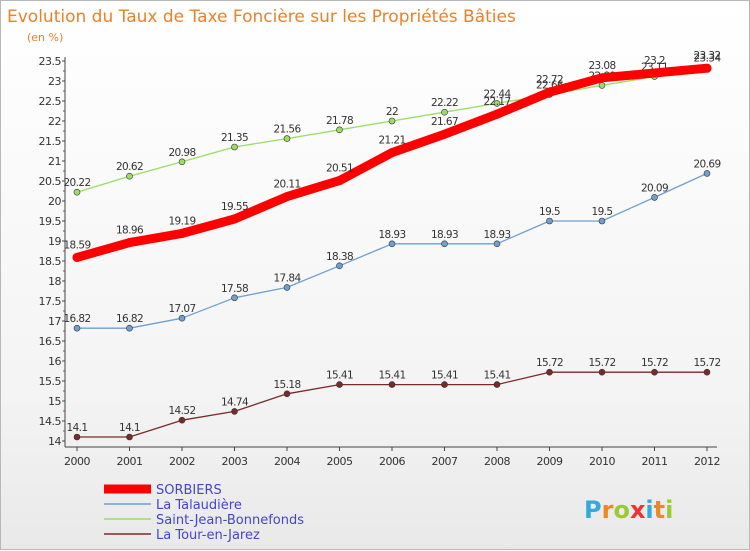 The width and height of the screenshot is (750, 551). Describe the element at coordinates (235, 402) in the screenshot. I see `data-label: 14.74` at that location.